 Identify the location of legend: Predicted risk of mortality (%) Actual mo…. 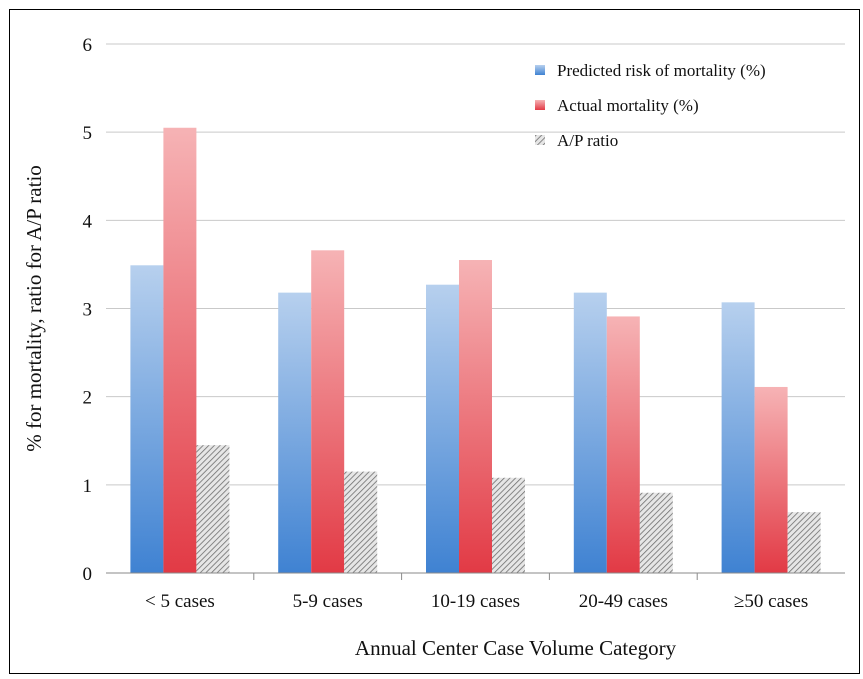
(650, 105).